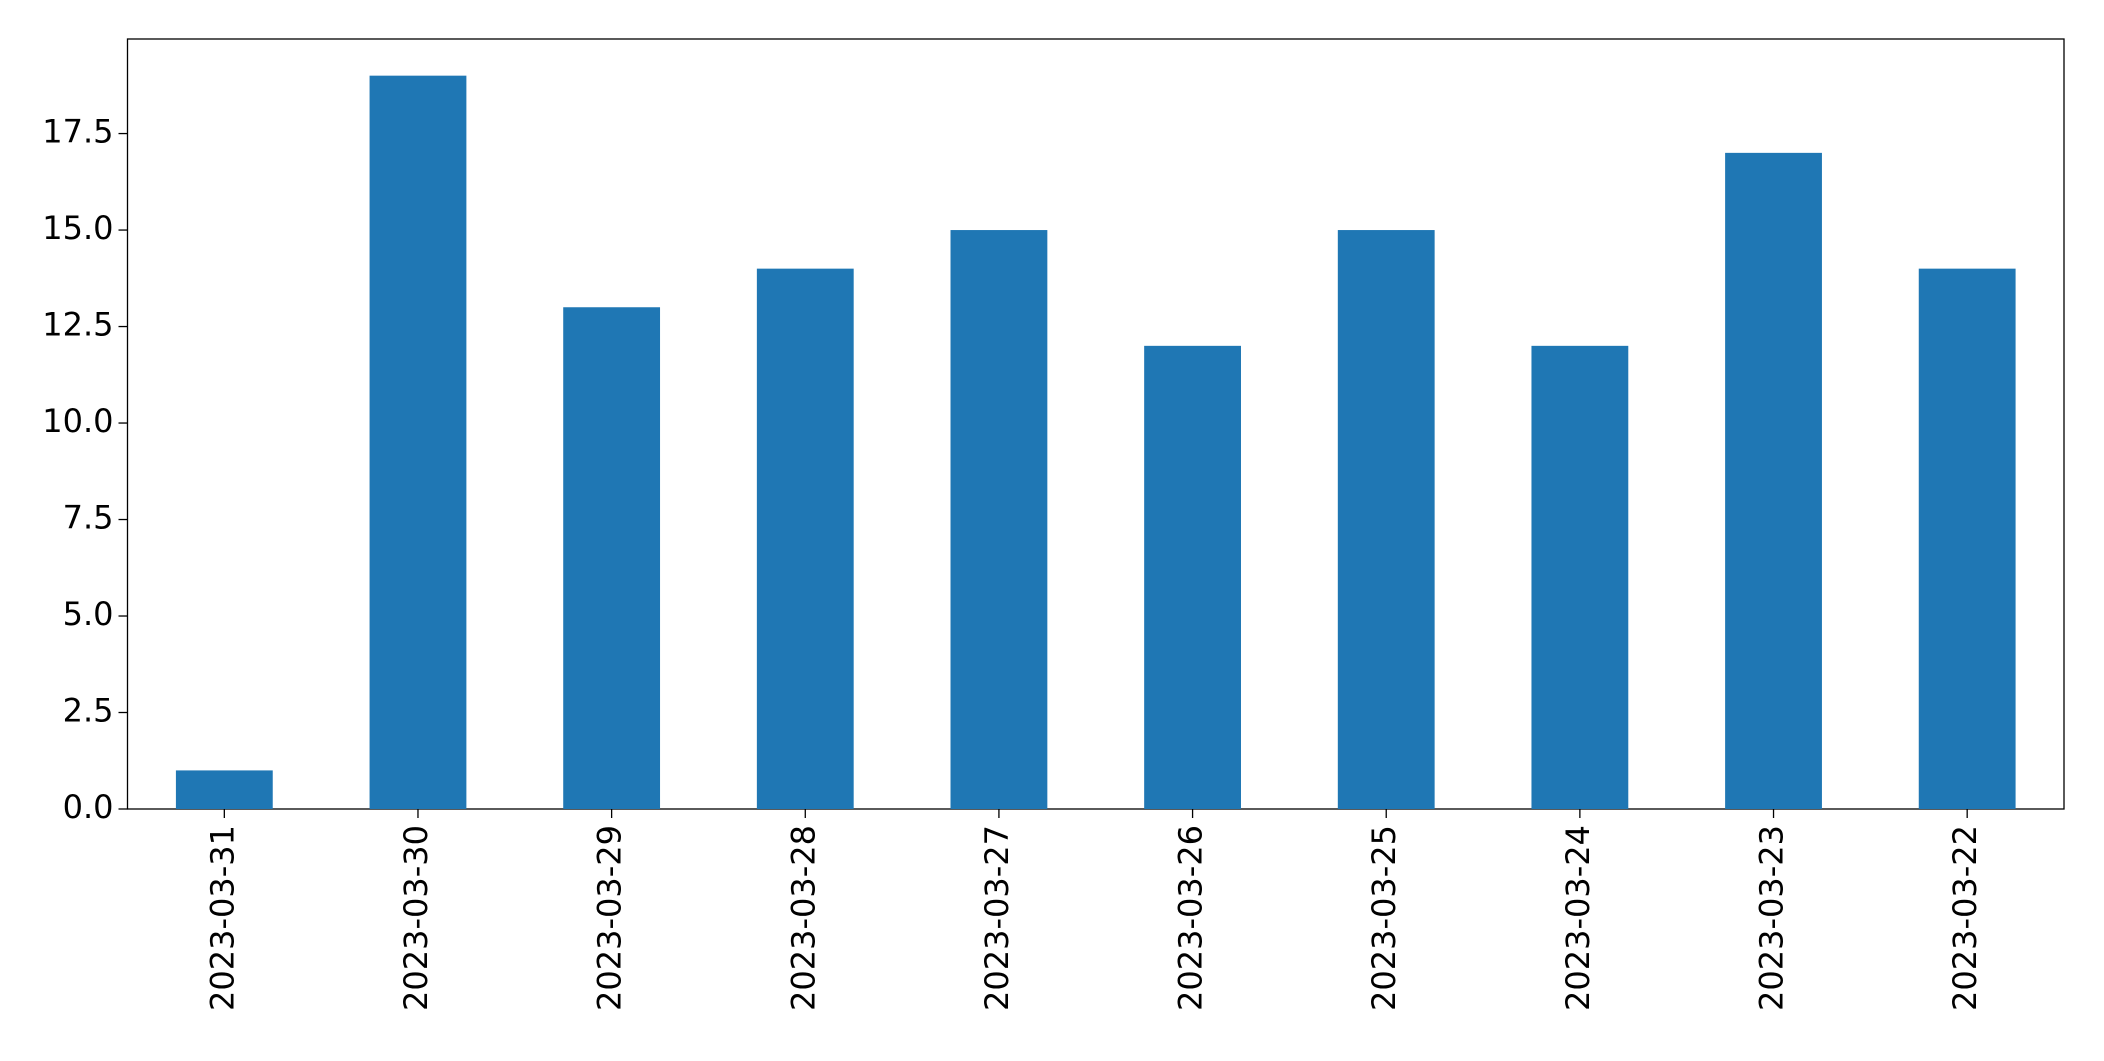  Describe the element at coordinates (88, 711) in the screenshot. I see `y-tick-label: 2.5` at that location.